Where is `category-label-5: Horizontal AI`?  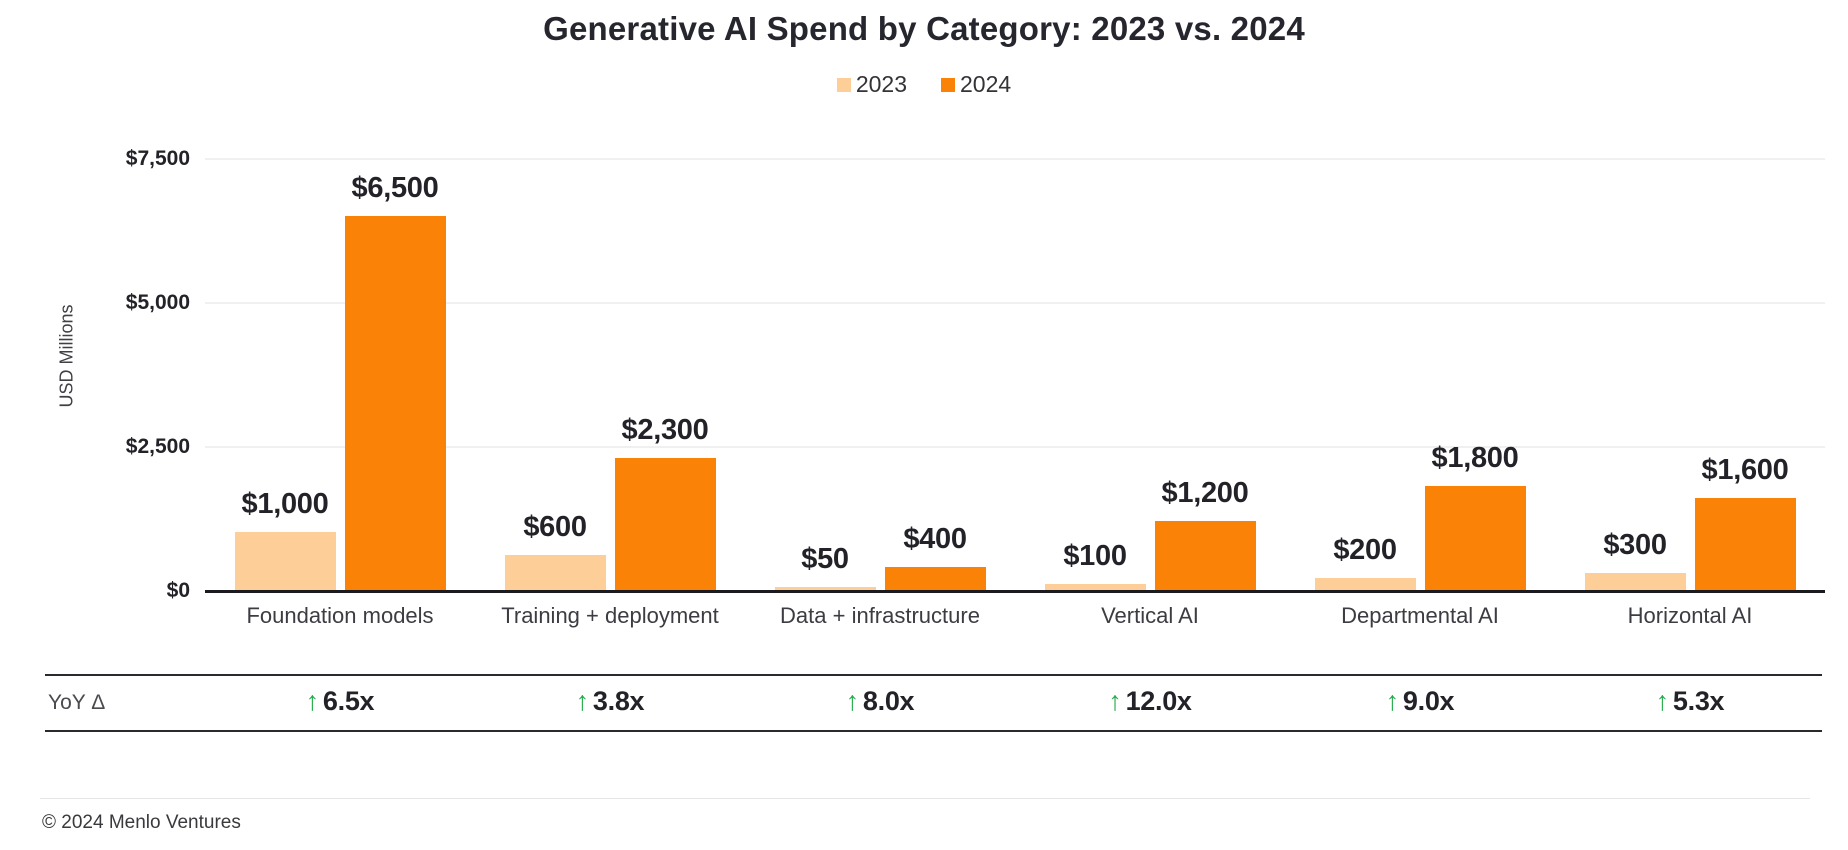 category-label-5: Horizontal AI is located at coordinates (1690, 615).